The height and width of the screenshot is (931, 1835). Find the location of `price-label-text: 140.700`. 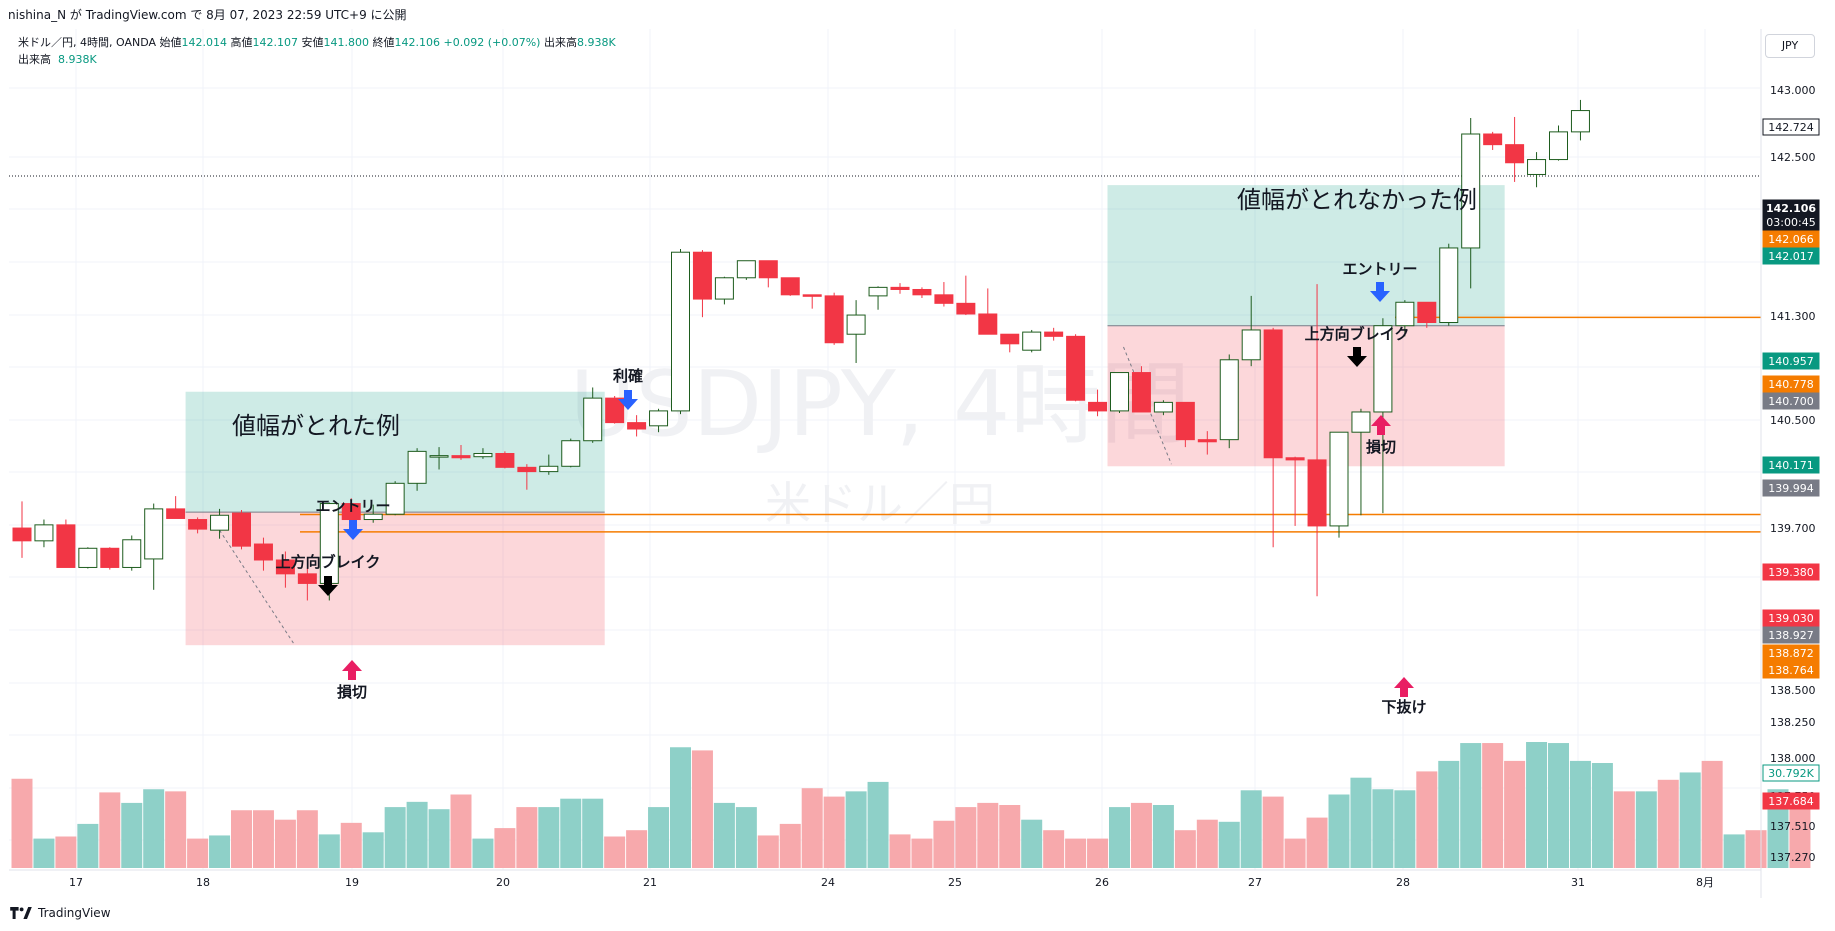

price-label-text: 140.700 is located at coordinates (1791, 401).